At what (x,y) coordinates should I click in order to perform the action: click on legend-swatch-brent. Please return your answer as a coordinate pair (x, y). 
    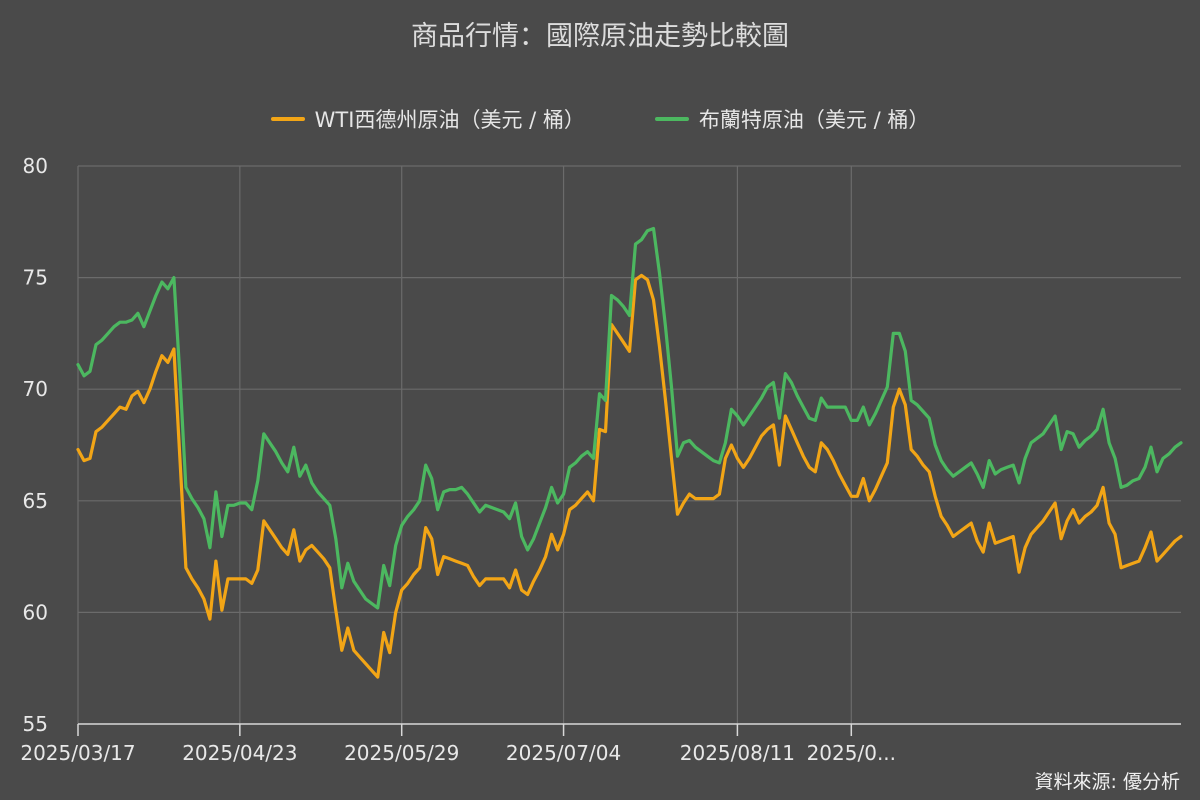
    Looking at the image, I should click on (671, 119).